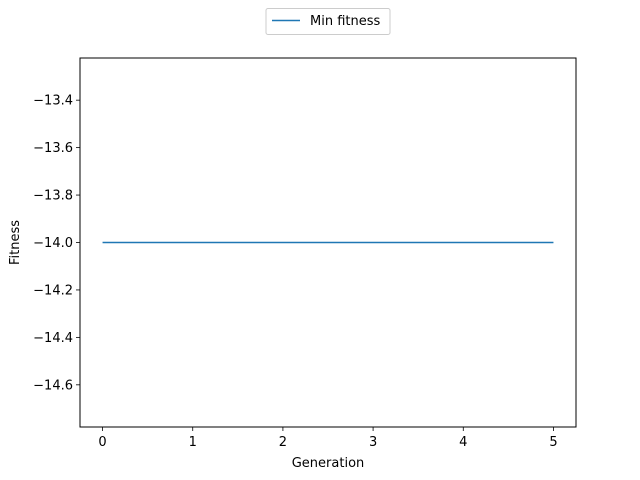 The height and width of the screenshot is (480, 640). What do you see at coordinates (53, 385) in the screenshot?
I see `y-tick-label: −14.6` at bounding box center [53, 385].